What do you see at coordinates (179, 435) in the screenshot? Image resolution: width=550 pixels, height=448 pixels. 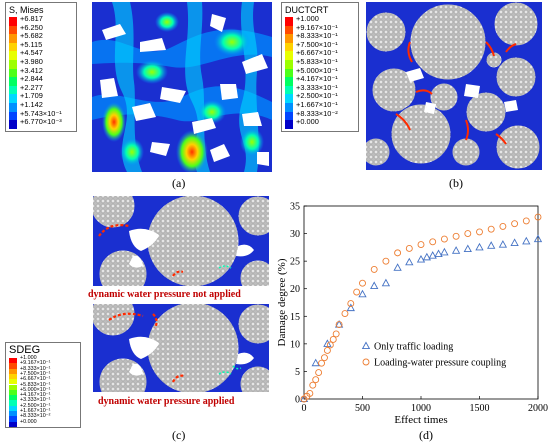 I see `panel-label-c: (c)` at bounding box center [179, 435].